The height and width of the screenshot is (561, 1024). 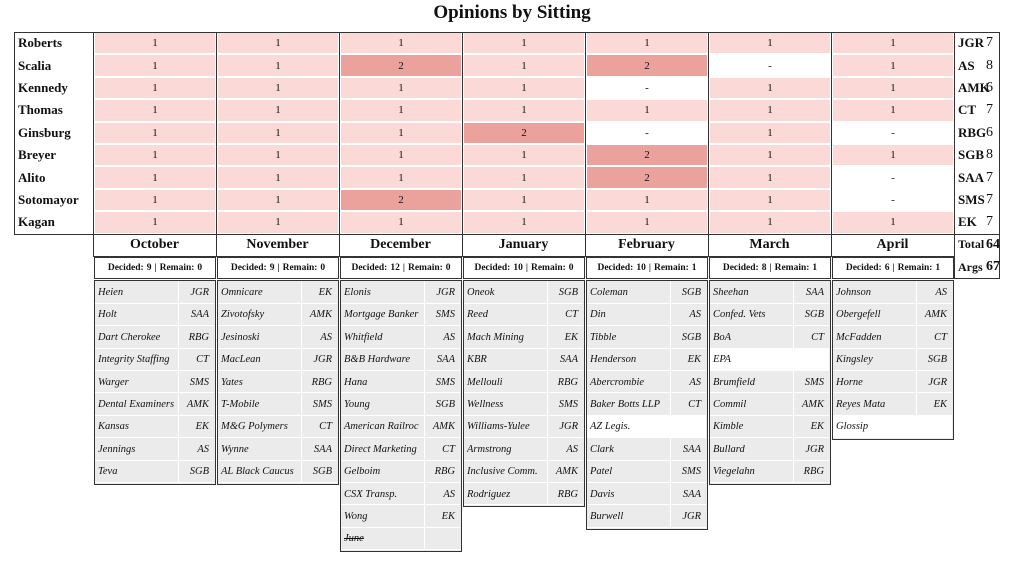 I want to click on case-row: Brumfield SMS, so click(x=769, y=382).